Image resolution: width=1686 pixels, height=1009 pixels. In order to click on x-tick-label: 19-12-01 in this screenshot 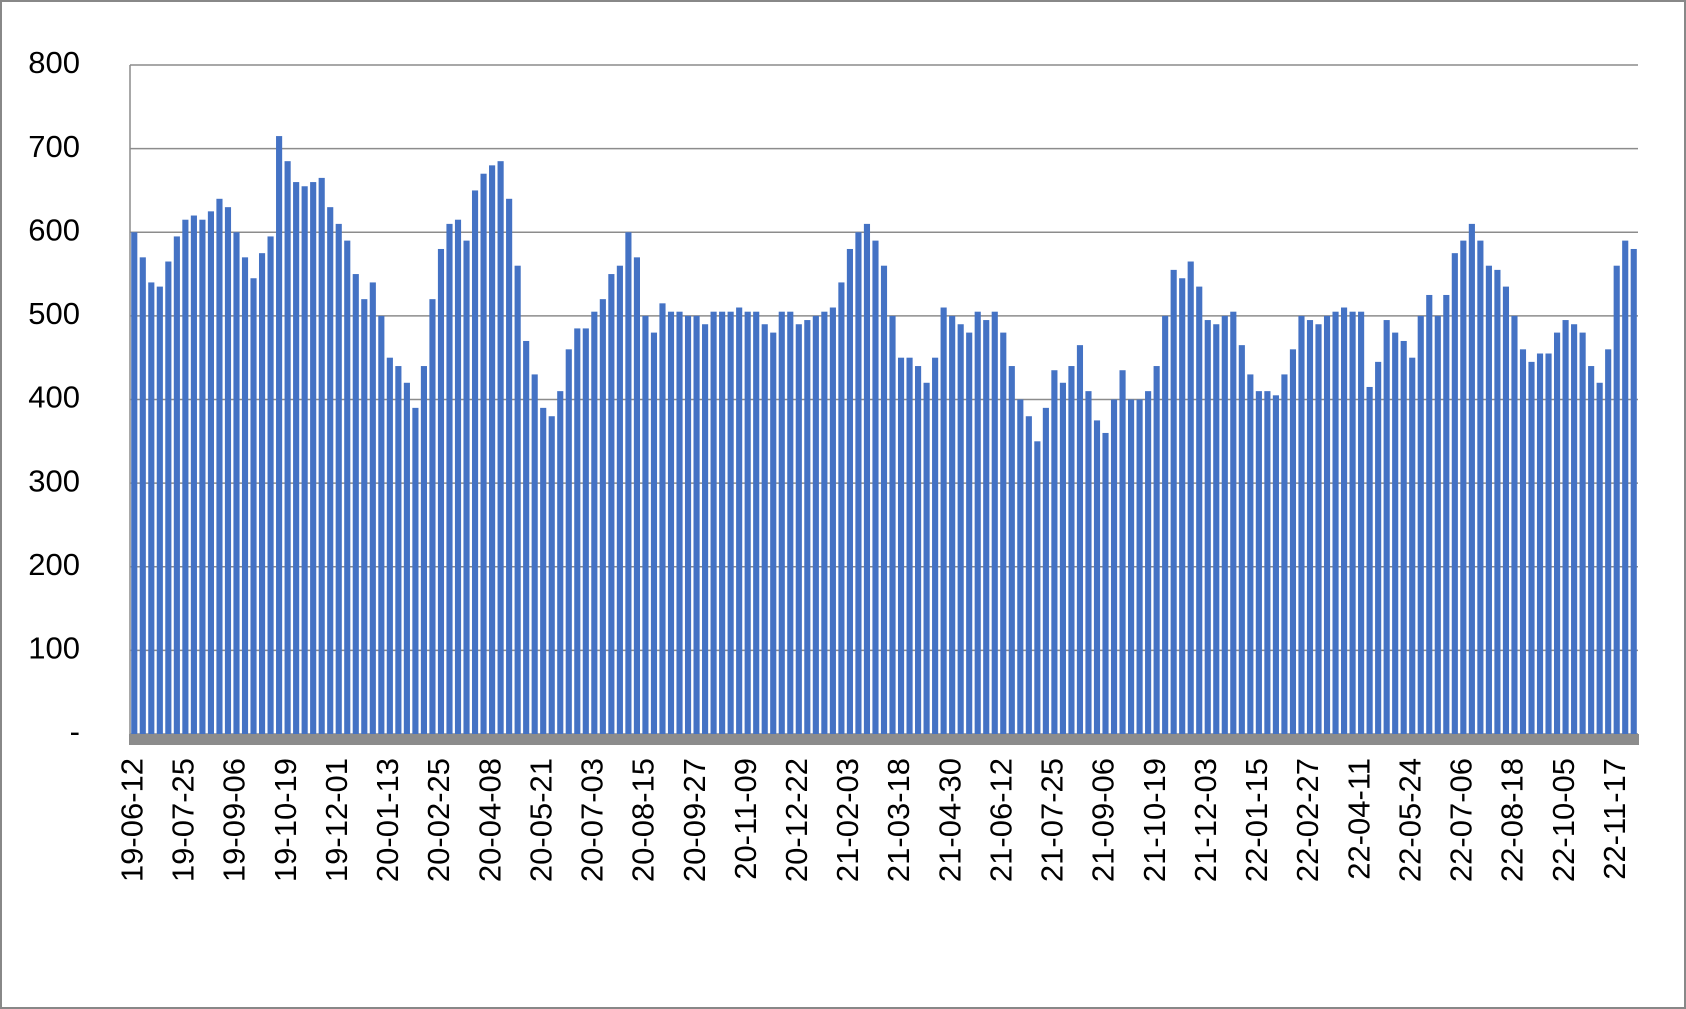, I will do `click(336, 820)`.